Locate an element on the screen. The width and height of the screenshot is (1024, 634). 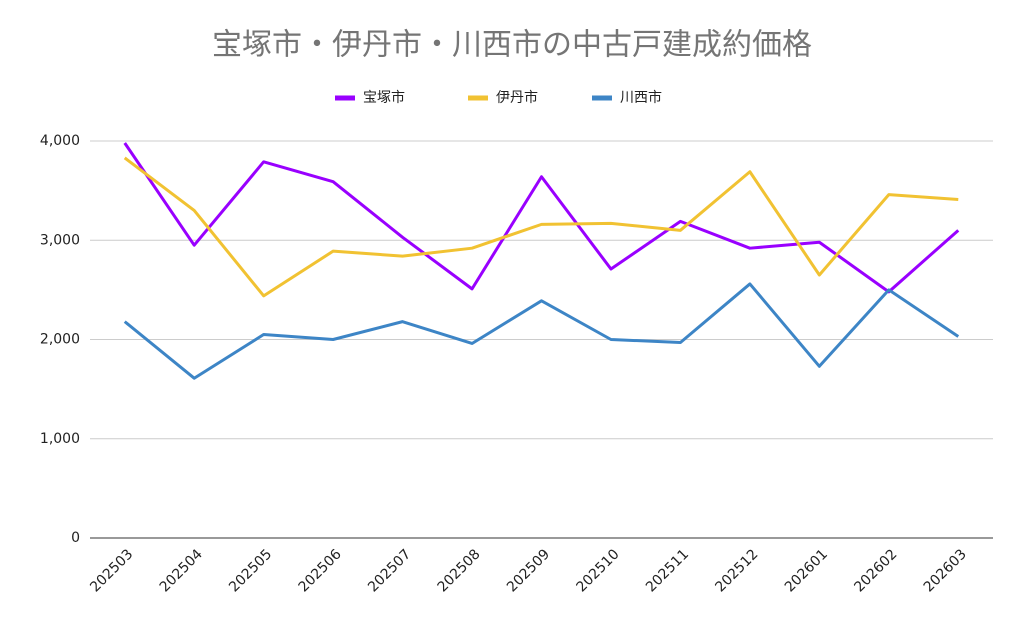
y-tick-label: 2,000 is located at coordinates (60, 340).